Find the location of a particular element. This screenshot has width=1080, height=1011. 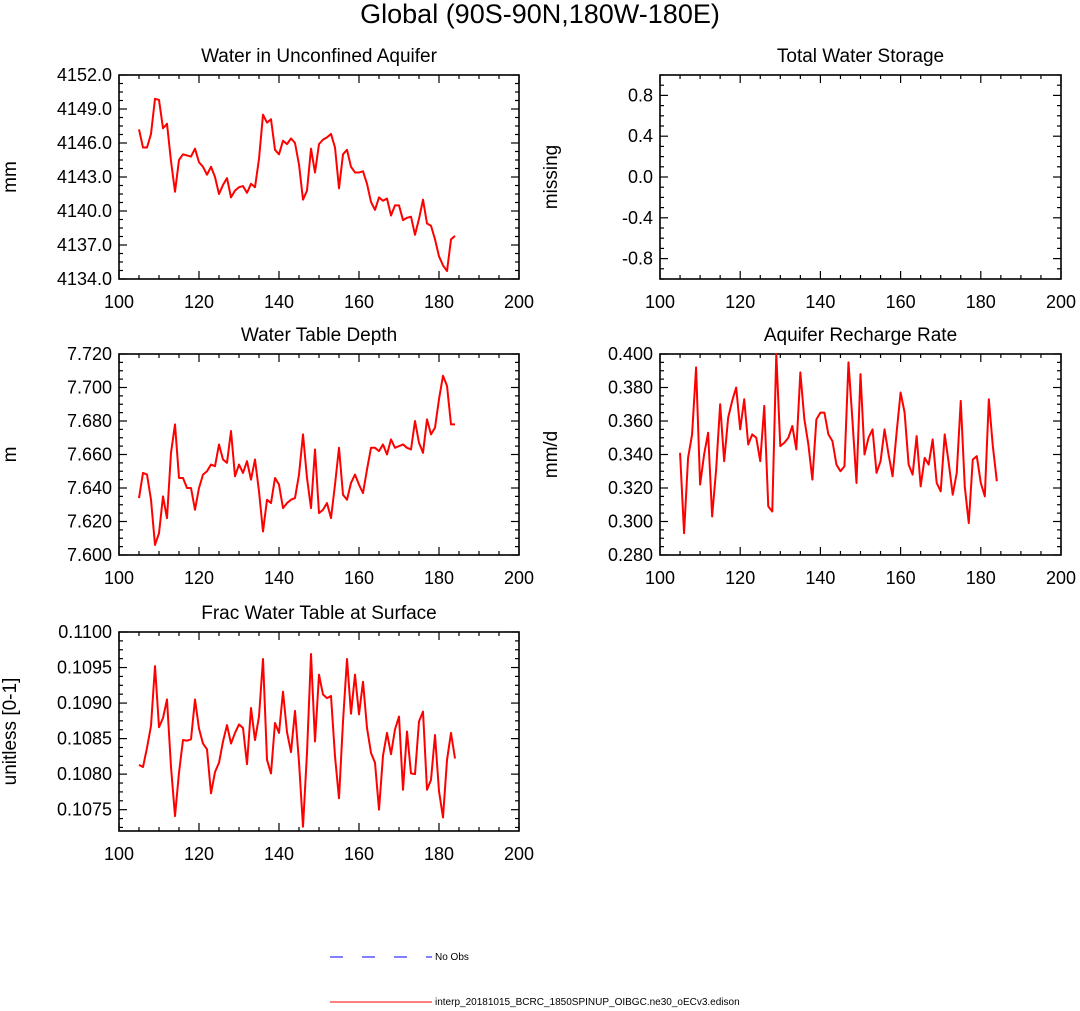

panel-title: Water Table Depth is located at coordinates (319, 335).